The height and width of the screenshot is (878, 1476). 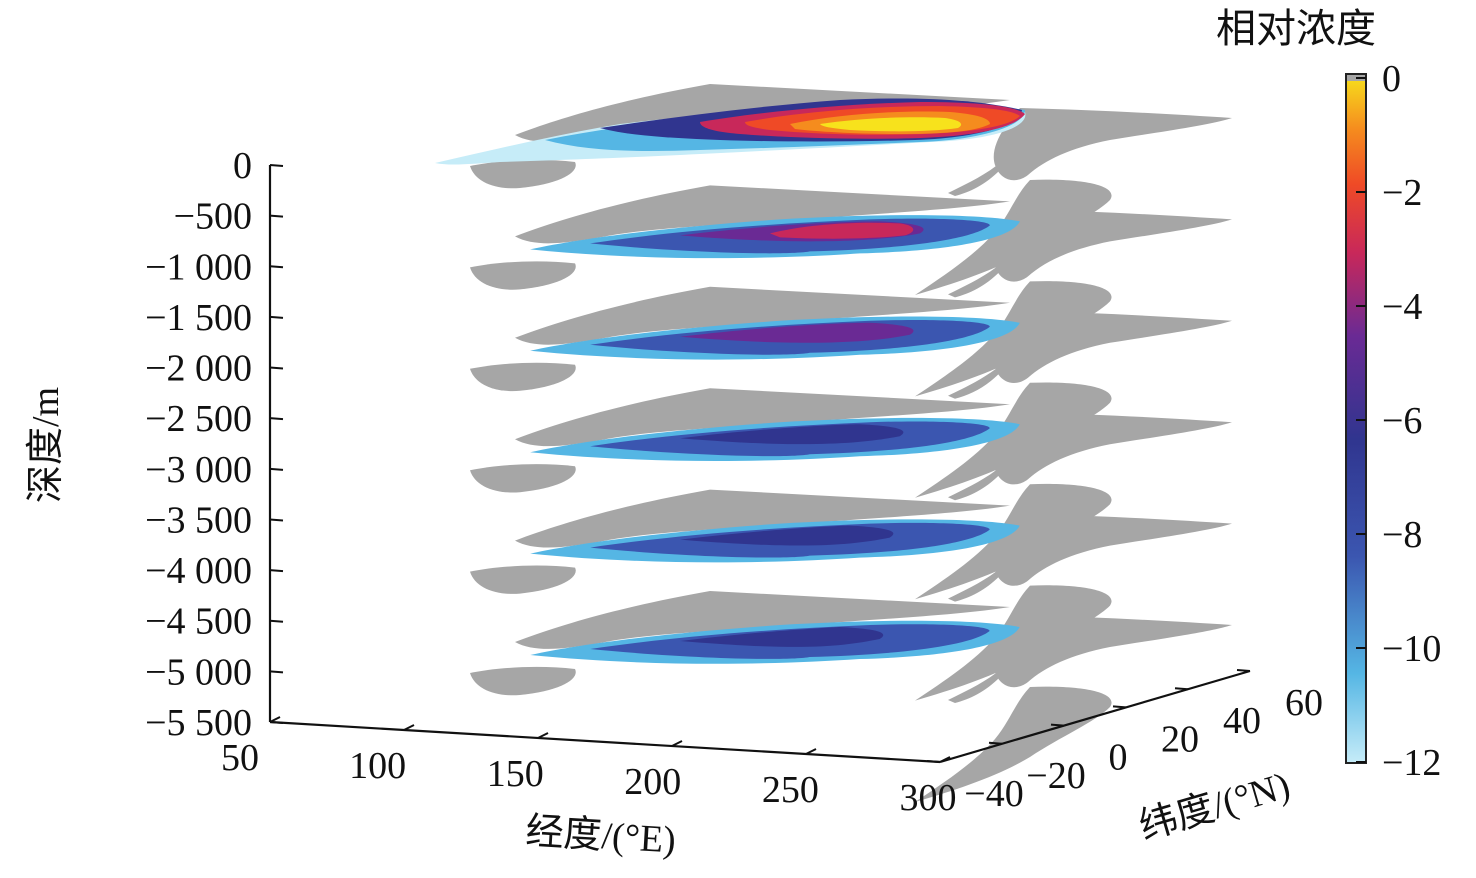 I want to click on colorbar-tick-label: −2, so click(x=1402, y=193).